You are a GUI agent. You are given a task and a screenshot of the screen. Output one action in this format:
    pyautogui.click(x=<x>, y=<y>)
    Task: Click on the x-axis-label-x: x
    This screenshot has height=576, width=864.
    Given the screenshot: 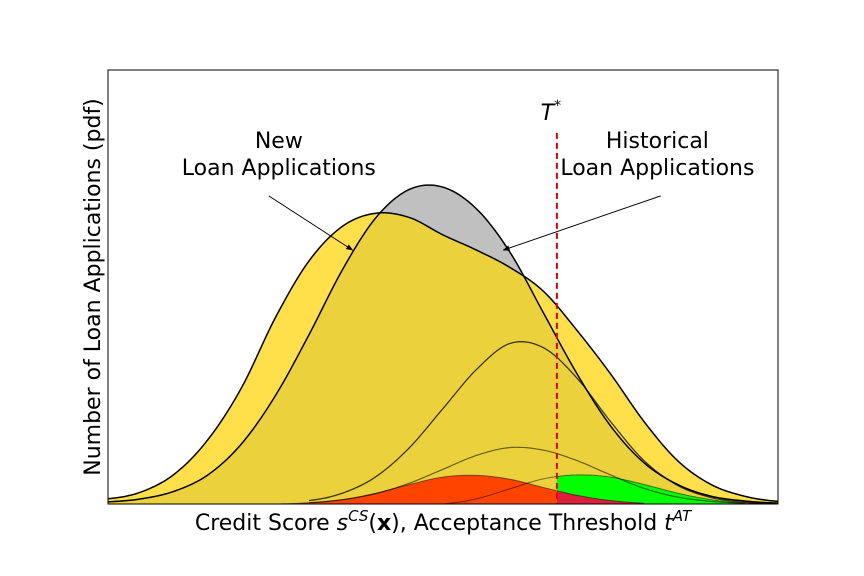 What is the action you would take?
    pyautogui.click(x=384, y=523)
    